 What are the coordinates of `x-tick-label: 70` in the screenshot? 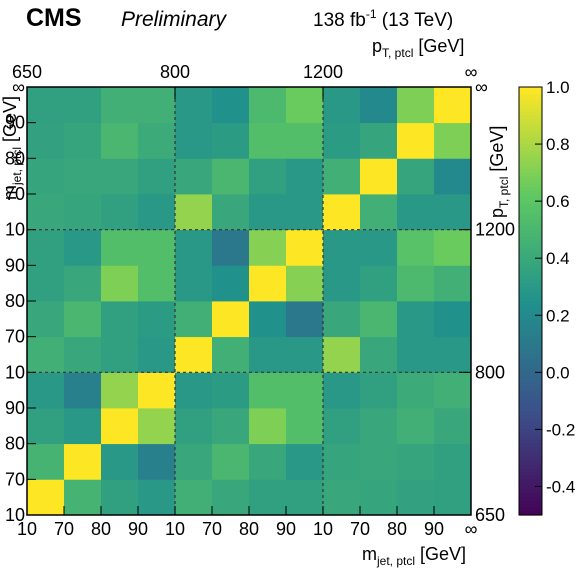 It's located at (64, 529).